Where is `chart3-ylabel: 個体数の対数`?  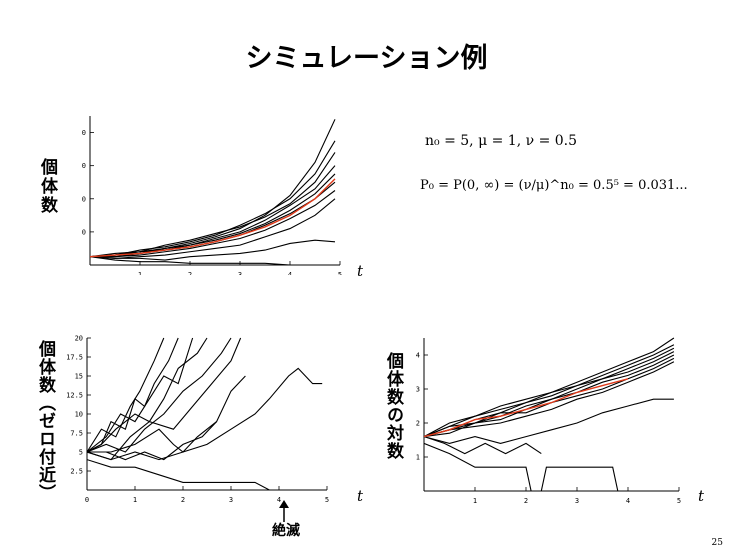
chart3-ylabel: 個体数の対数 is located at coordinates (393, 406).